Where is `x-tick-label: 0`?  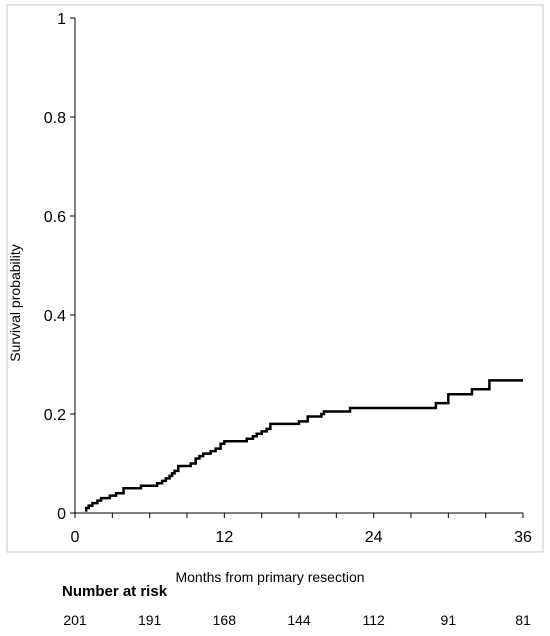 x-tick-label: 0 is located at coordinates (75, 537).